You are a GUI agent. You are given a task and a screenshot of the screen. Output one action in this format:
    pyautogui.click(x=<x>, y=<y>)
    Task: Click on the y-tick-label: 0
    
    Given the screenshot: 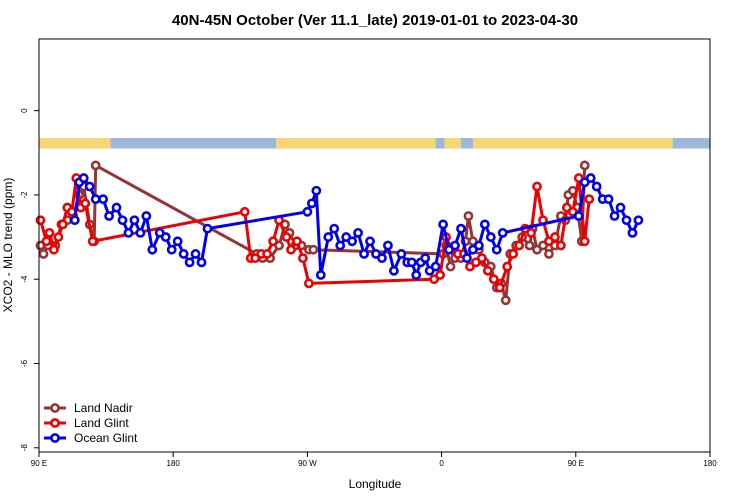 What is the action you would take?
    pyautogui.click(x=24, y=110)
    